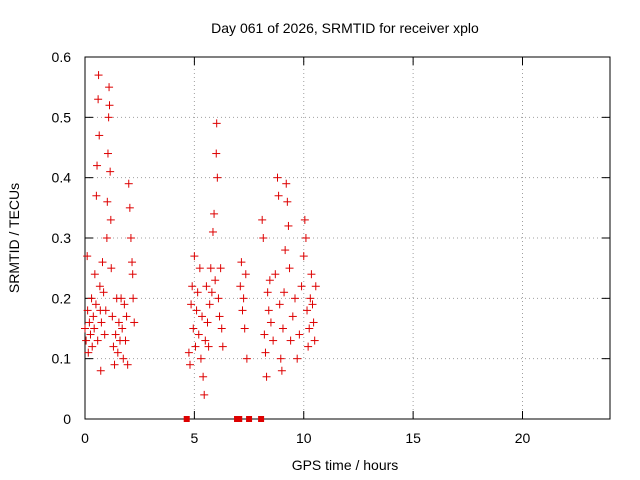  I want to click on x-tick-label: 5, so click(194, 438).